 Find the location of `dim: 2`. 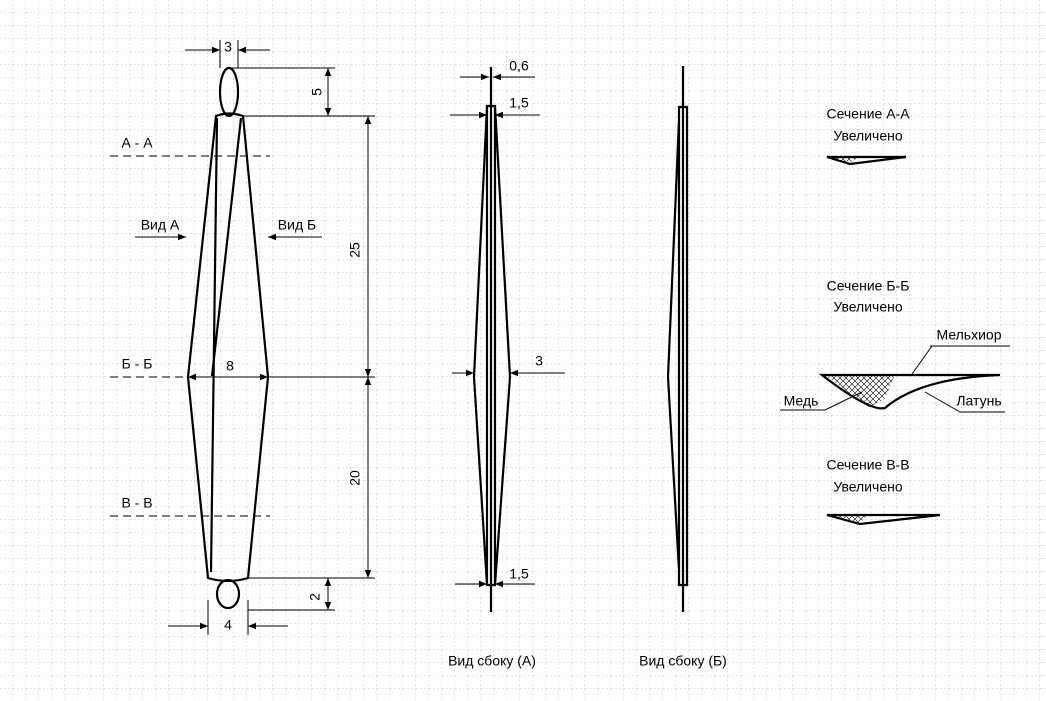

dim: 2 is located at coordinates (315, 597).